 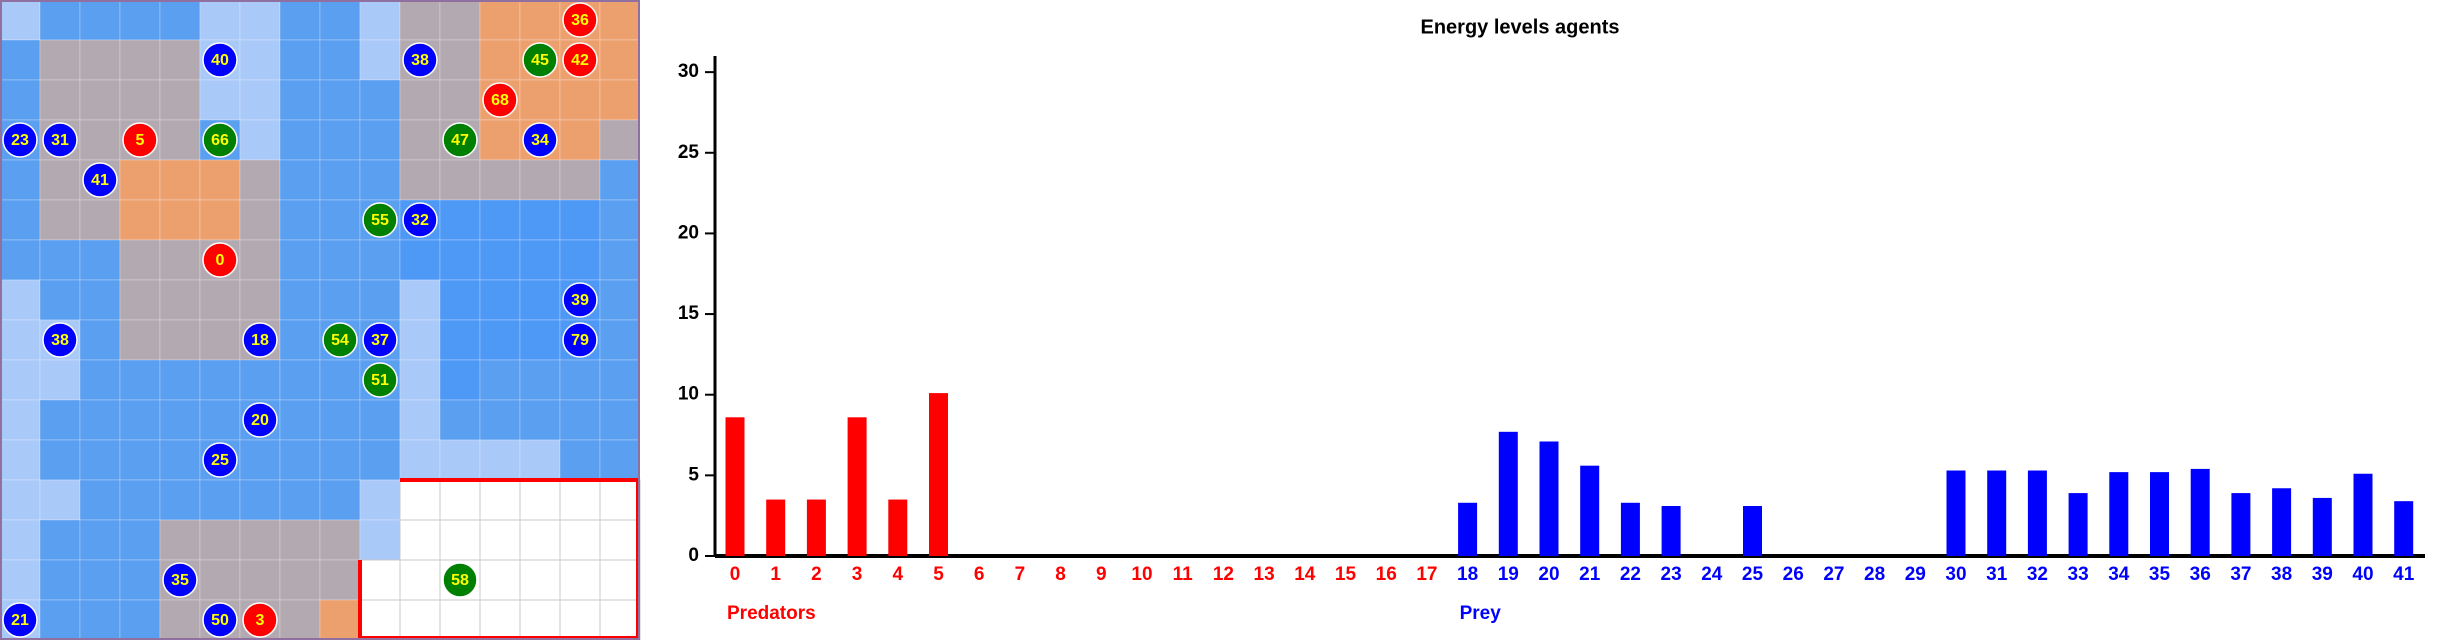 I want to click on x-tick-label: 6, so click(x=979, y=574).